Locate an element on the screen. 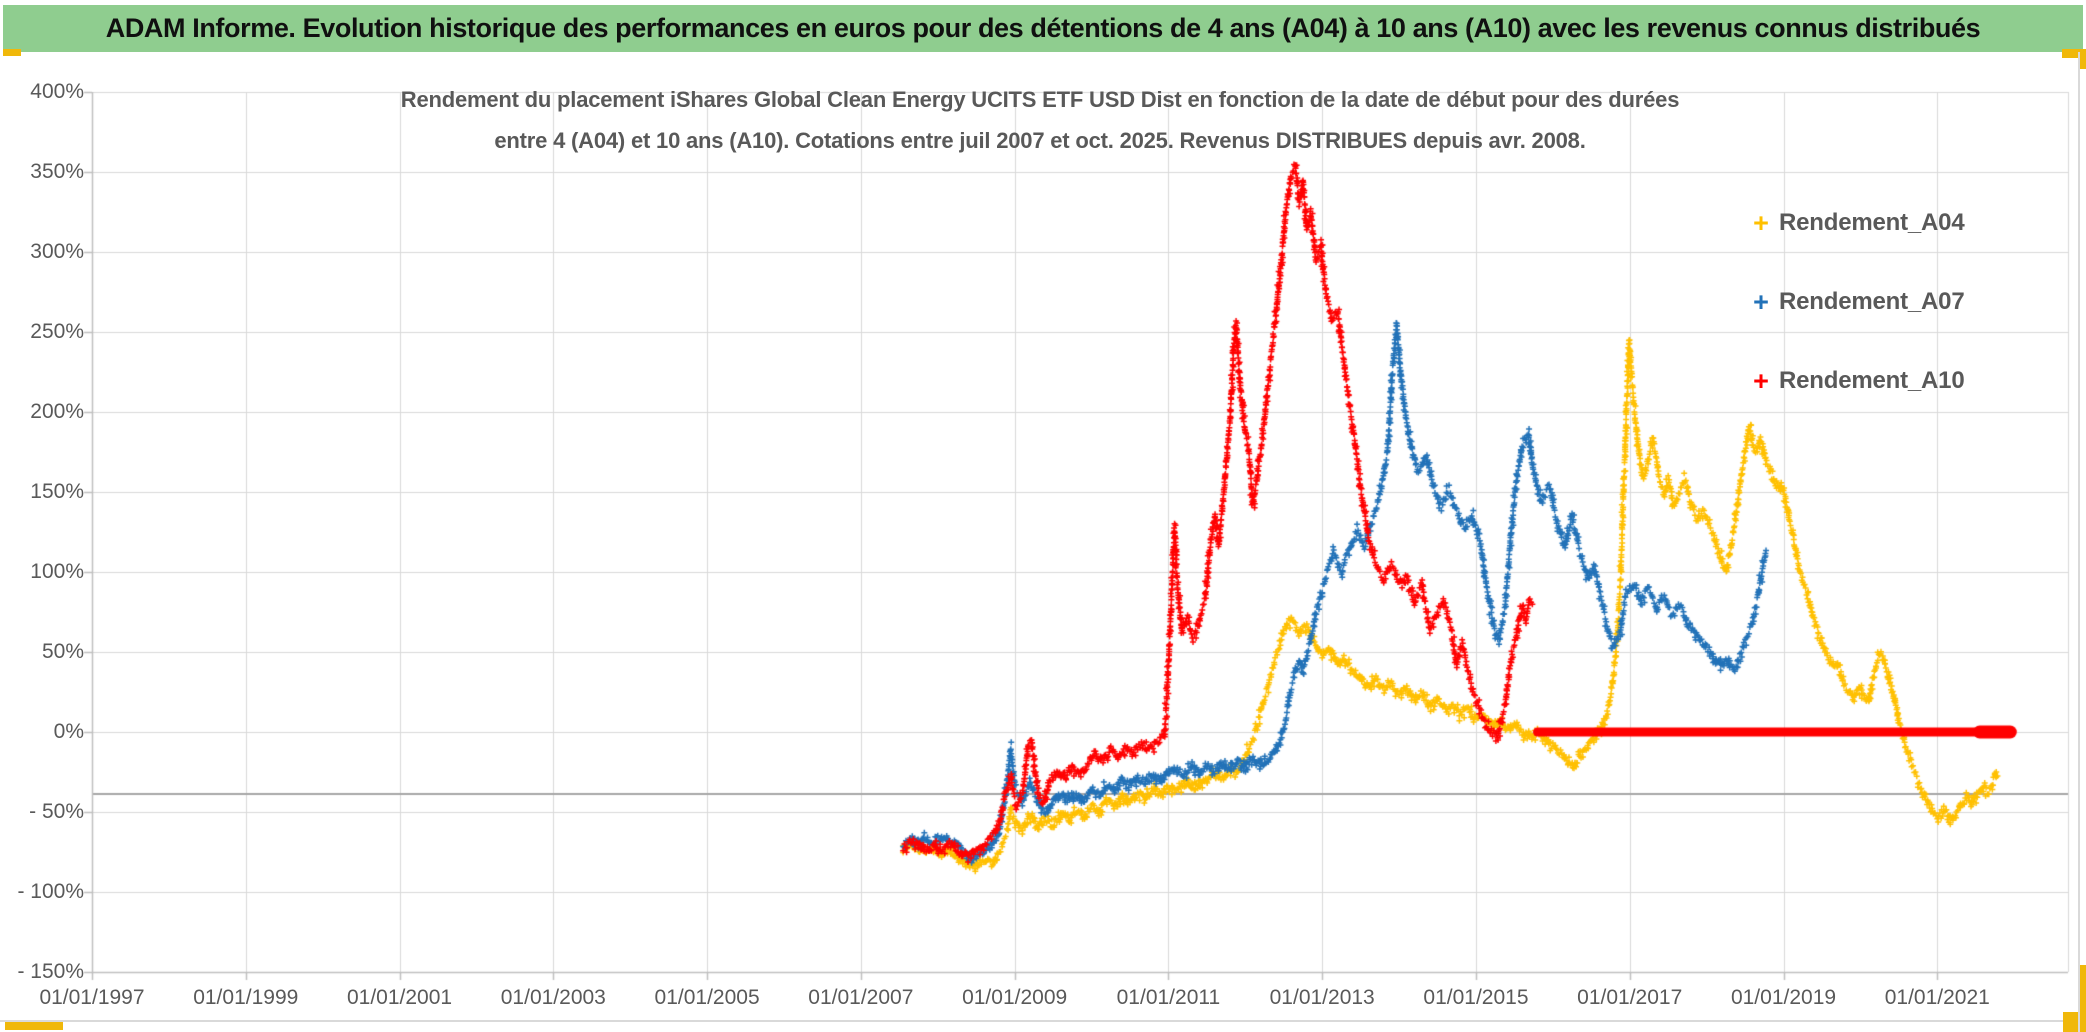 This screenshot has height=1032, width=2086. x-tick-label: 01/01/2015 is located at coordinates (1476, 997).